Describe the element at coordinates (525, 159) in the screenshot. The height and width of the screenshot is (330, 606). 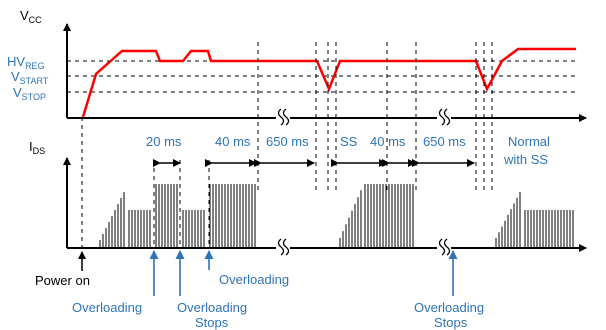
I see `normal-with-ss-label-line2: with SS` at that location.